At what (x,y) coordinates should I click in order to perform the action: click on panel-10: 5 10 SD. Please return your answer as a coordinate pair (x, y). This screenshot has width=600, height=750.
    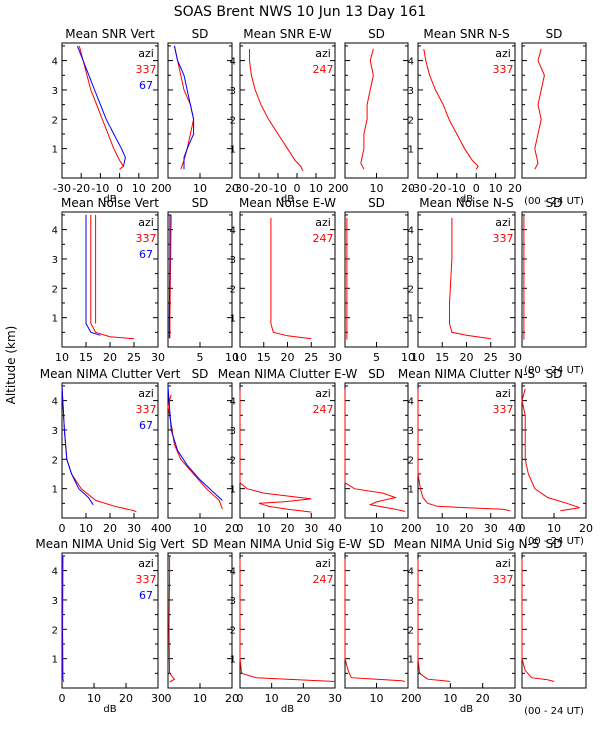
    Looking at the image, I should click on (379, 280).